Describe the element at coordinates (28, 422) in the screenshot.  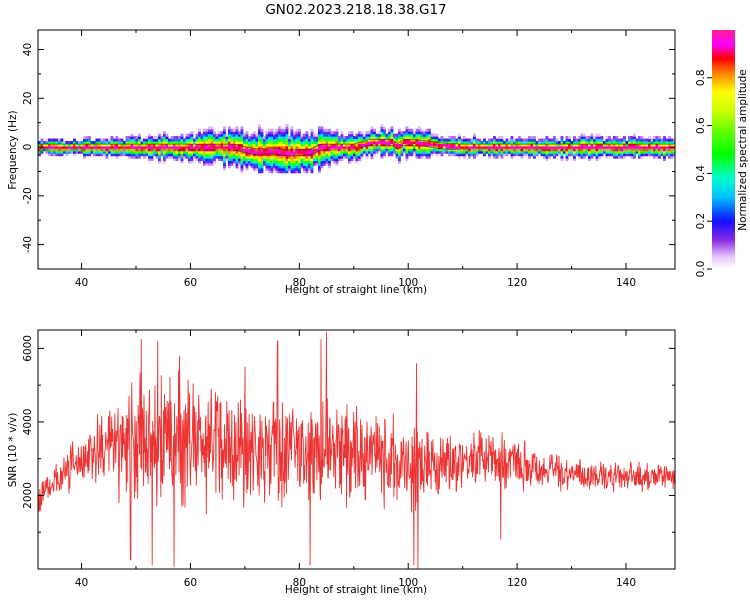
I see `snr-ytick-label: 4000` at that location.